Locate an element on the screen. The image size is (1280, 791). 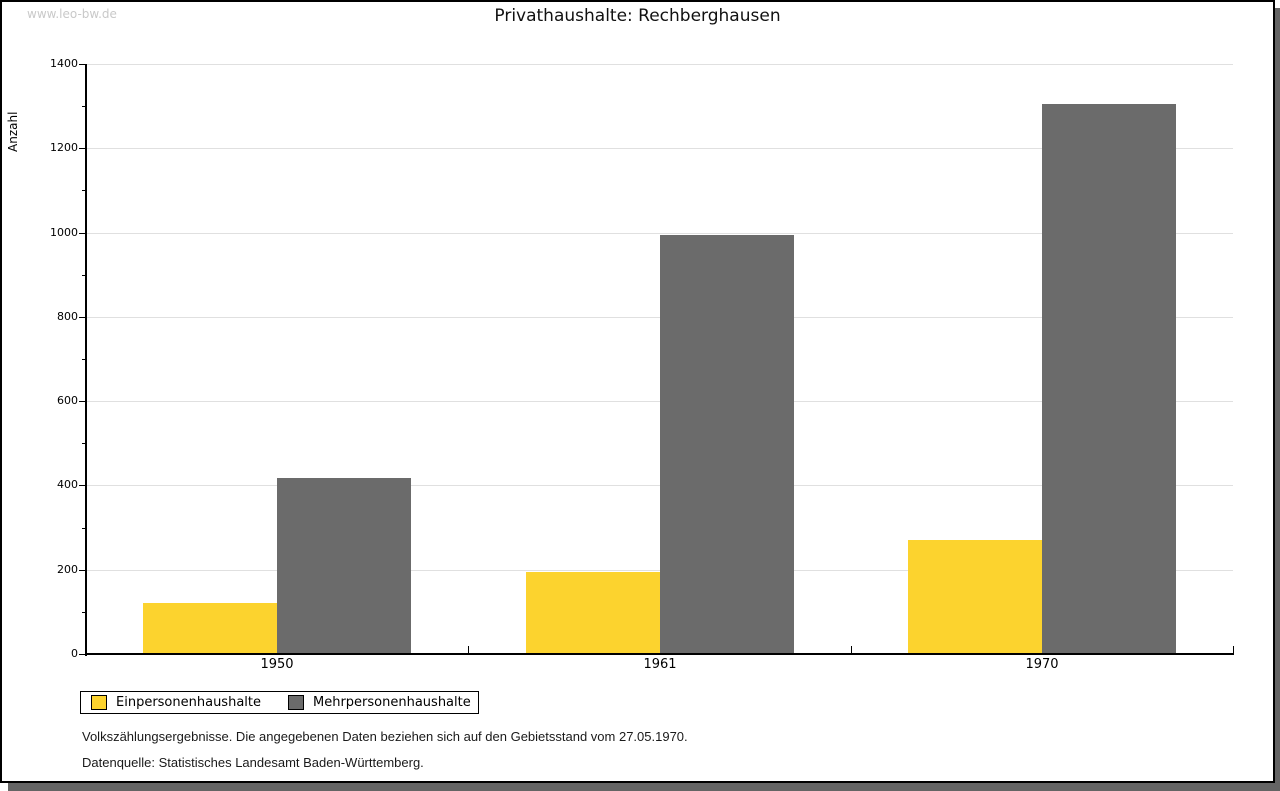
y-tick-label-200: 200 is located at coordinates (67, 569).